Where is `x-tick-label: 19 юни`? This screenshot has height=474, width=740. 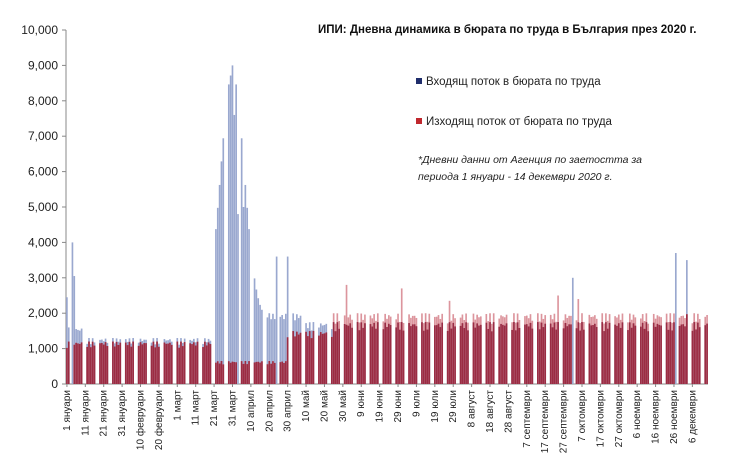
x-tick-label: 19 юни is located at coordinates (380, 406).